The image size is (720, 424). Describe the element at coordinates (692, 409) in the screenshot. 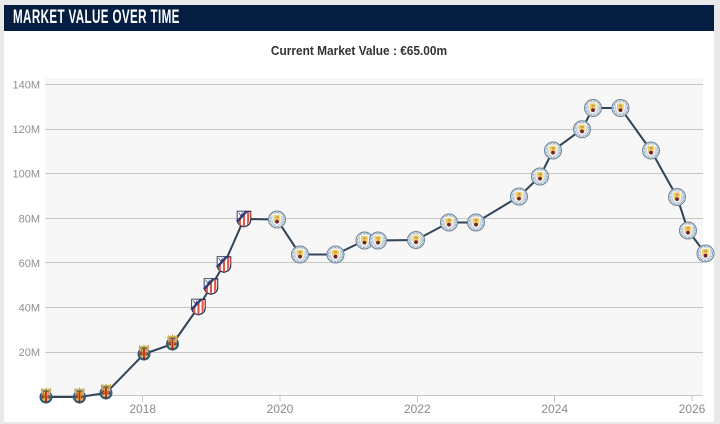

I see `svg-text: 2026` at that location.